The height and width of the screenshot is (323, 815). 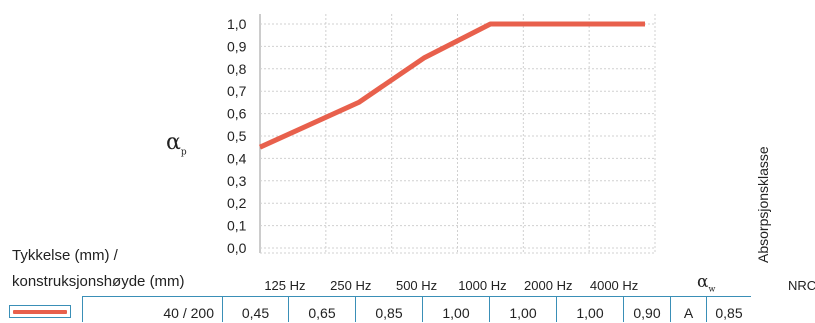 I want to click on alpha-p-symbol: α, so click(x=173, y=142).